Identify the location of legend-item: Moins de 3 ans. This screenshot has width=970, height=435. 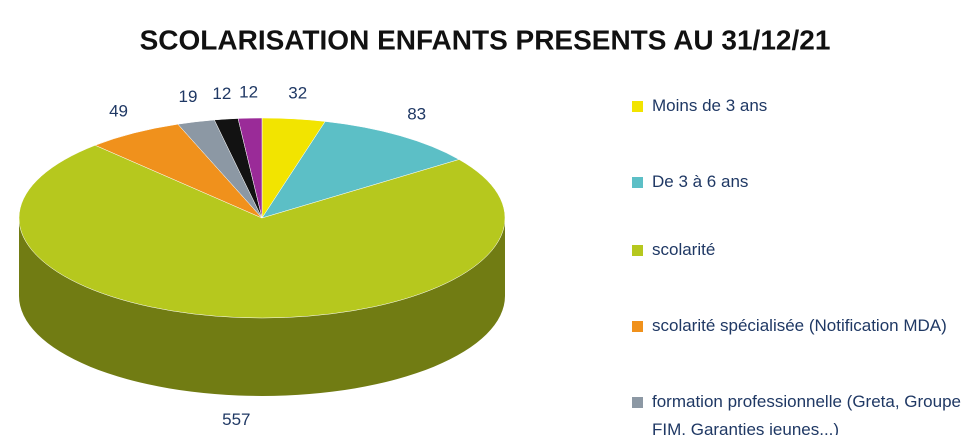
(797, 106).